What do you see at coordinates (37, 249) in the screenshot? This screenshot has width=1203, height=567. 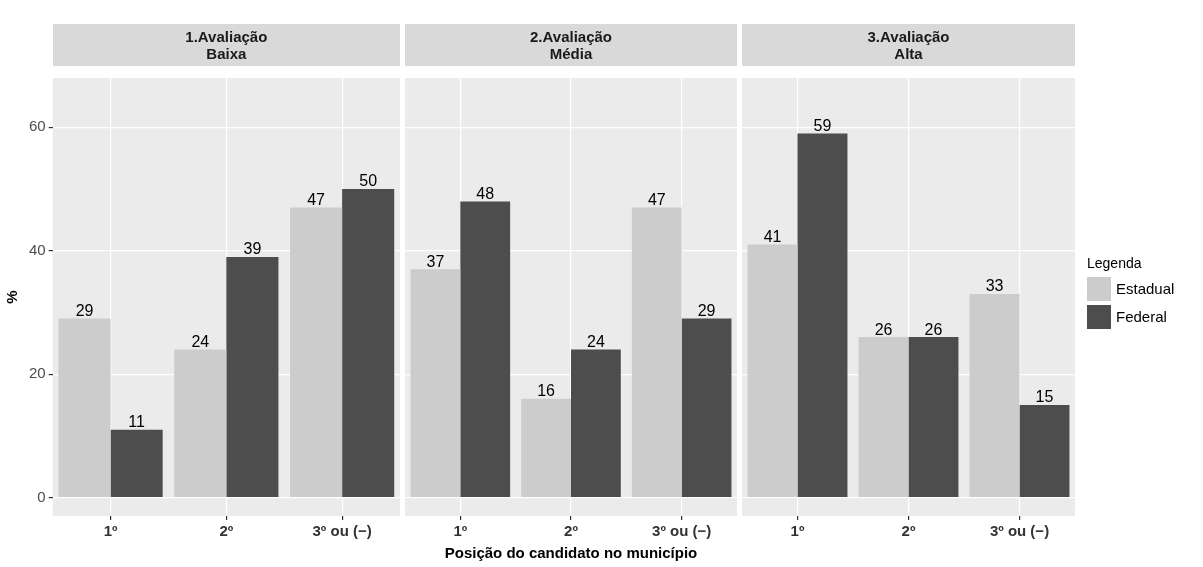 I see `y-tick-label: 40` at bounding box center [37, 249].